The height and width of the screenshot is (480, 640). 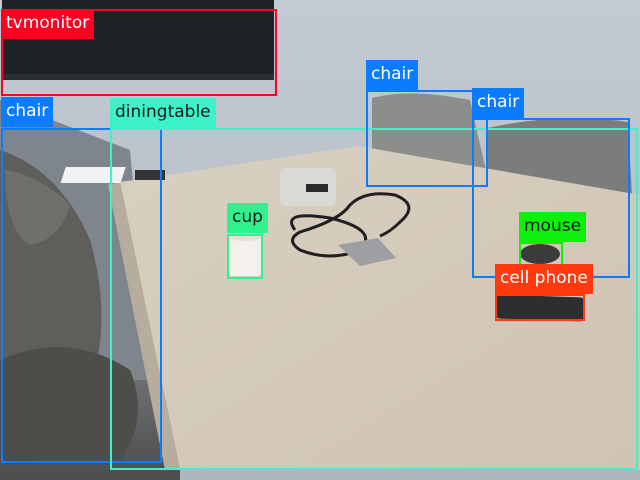 I want to click on phone-body, so click(x=540, y=308).